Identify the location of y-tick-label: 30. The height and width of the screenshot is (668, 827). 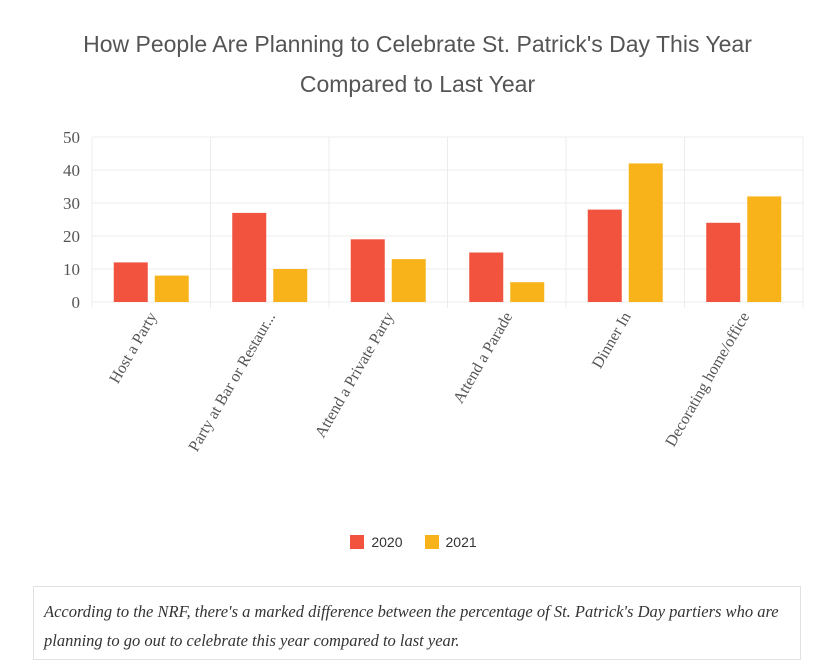
(71, 203).